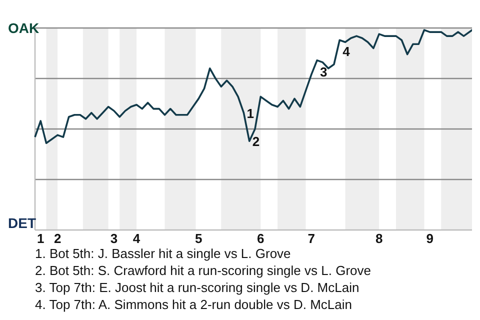 The image size is (480, 320). I want to click on annotation: 3, so click(324, 72).